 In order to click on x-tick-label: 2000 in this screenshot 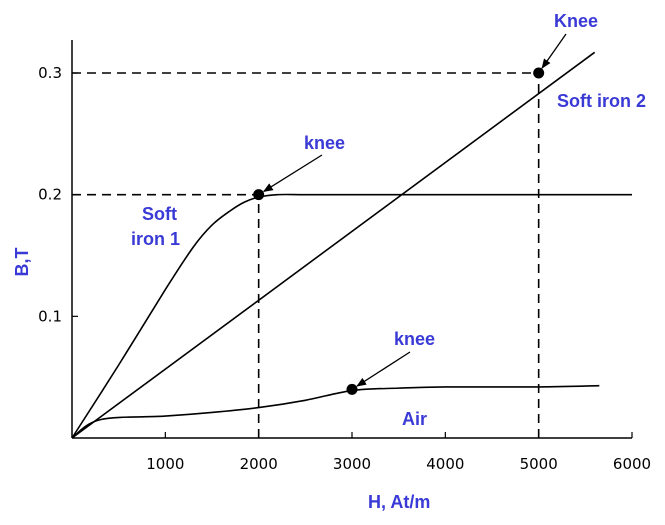, I will do `click(259, 464)`.